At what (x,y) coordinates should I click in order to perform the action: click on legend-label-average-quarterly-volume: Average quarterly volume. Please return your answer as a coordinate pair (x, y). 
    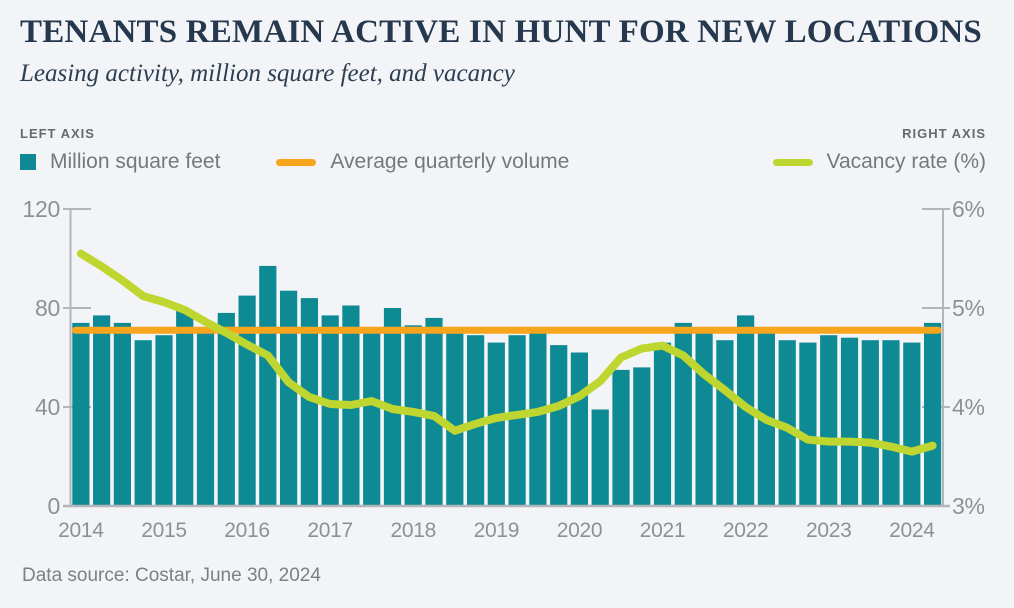
    Looking at the image, I should click on (450, 161).